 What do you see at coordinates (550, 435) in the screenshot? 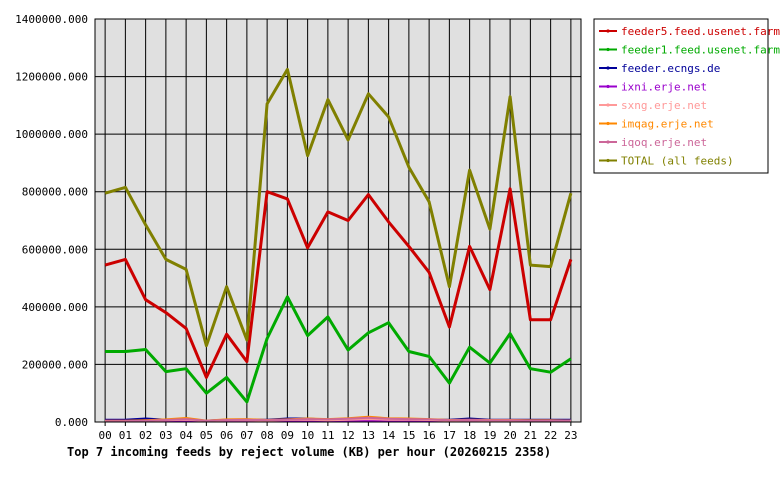
I see `x-tick-label: 22` at bounding box center [550, 435].